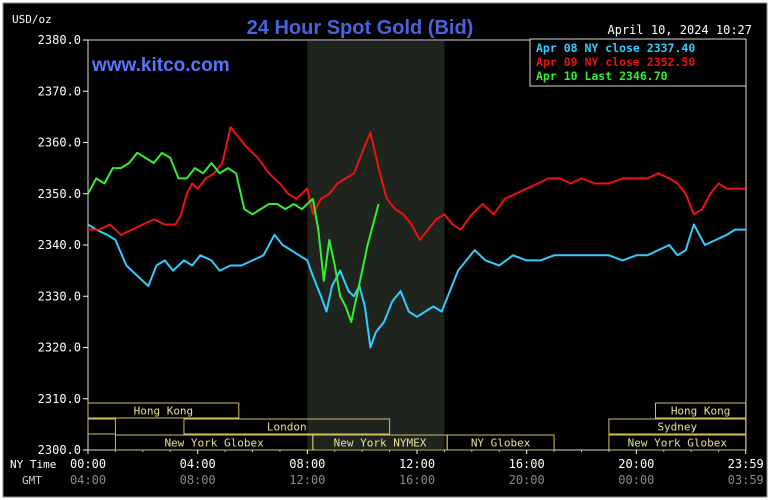  What do you see at coordinates (160, 65) in the screenshot?
I see `watermark: www.kitco.com` at bounding box center [160, 65].